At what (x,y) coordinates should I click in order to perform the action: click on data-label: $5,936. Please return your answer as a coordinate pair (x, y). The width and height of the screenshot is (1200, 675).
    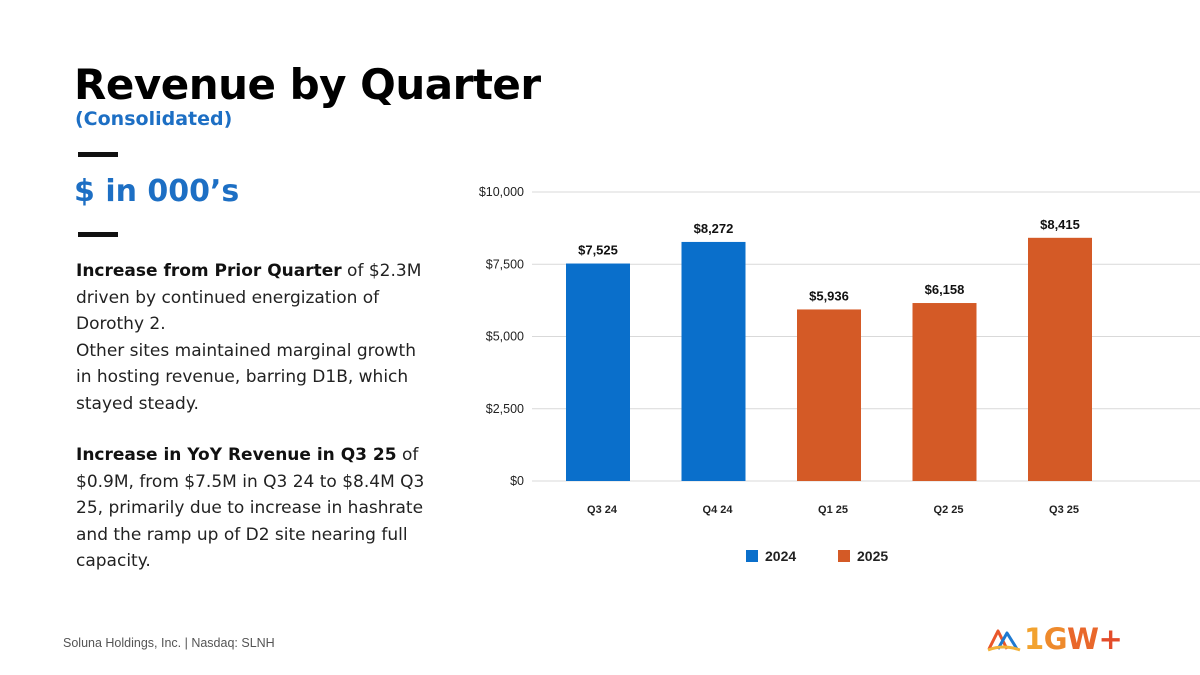
    Looking at the image, I should click on (829, 295).